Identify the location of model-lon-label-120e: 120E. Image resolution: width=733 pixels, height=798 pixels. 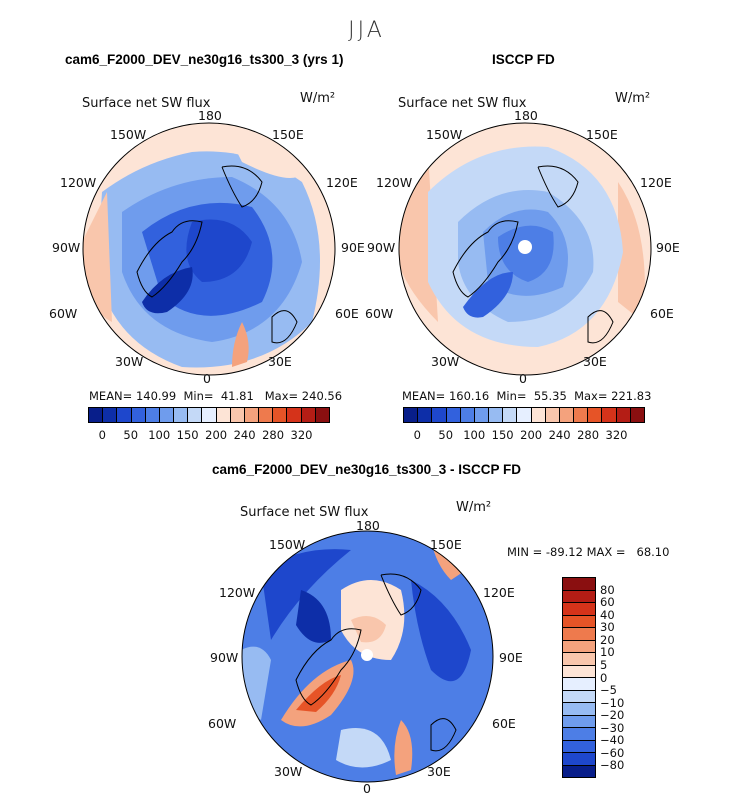
(342, 182).